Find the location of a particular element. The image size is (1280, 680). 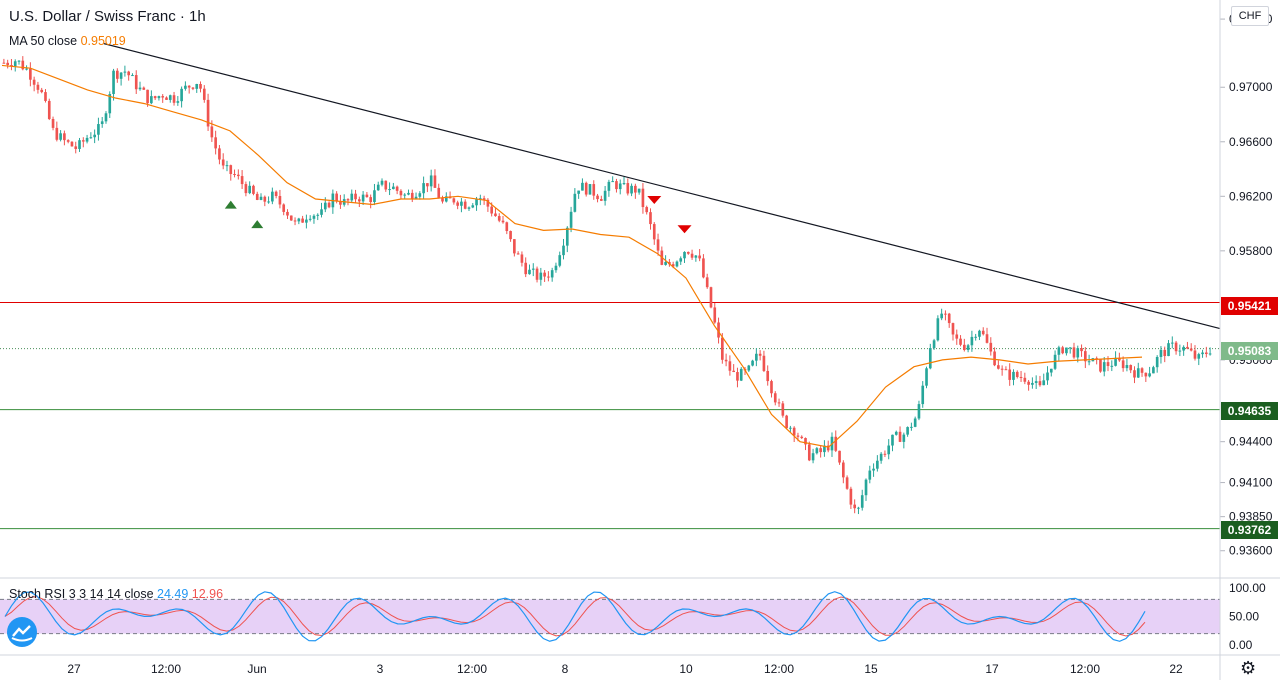

time-tick-label: 15 is located at coordinates (871, 669).